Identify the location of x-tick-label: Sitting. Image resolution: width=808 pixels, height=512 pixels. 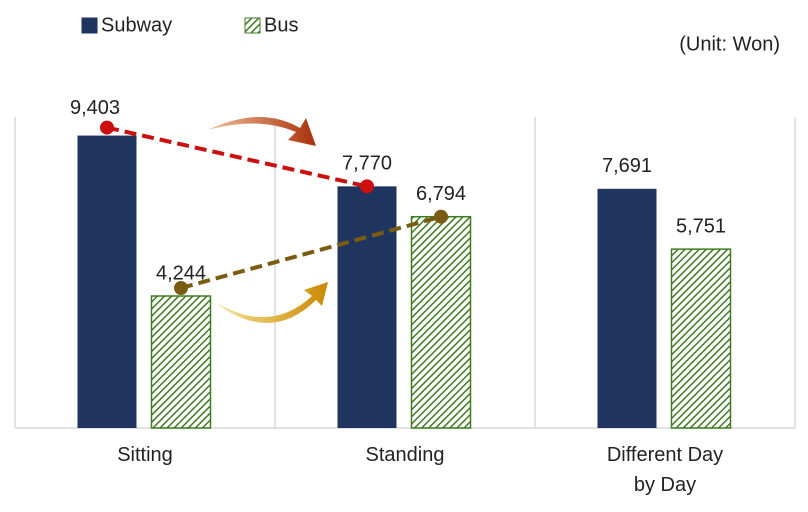
(145, 455).